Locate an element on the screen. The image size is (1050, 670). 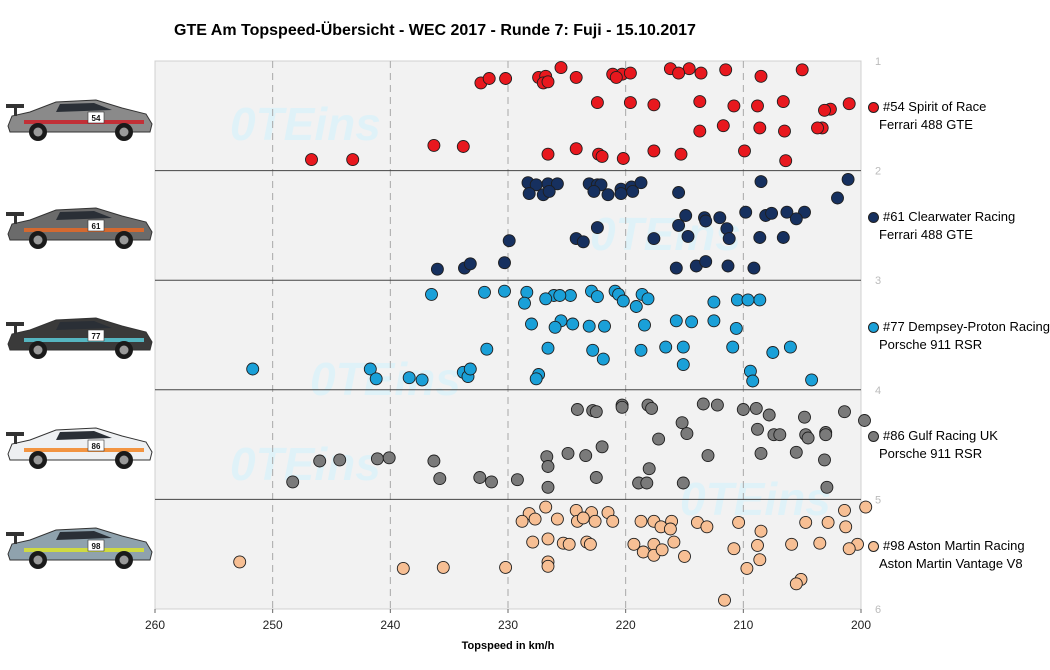
x-axis-label: Topspeed in km/h is located at coordinates (508, 646).